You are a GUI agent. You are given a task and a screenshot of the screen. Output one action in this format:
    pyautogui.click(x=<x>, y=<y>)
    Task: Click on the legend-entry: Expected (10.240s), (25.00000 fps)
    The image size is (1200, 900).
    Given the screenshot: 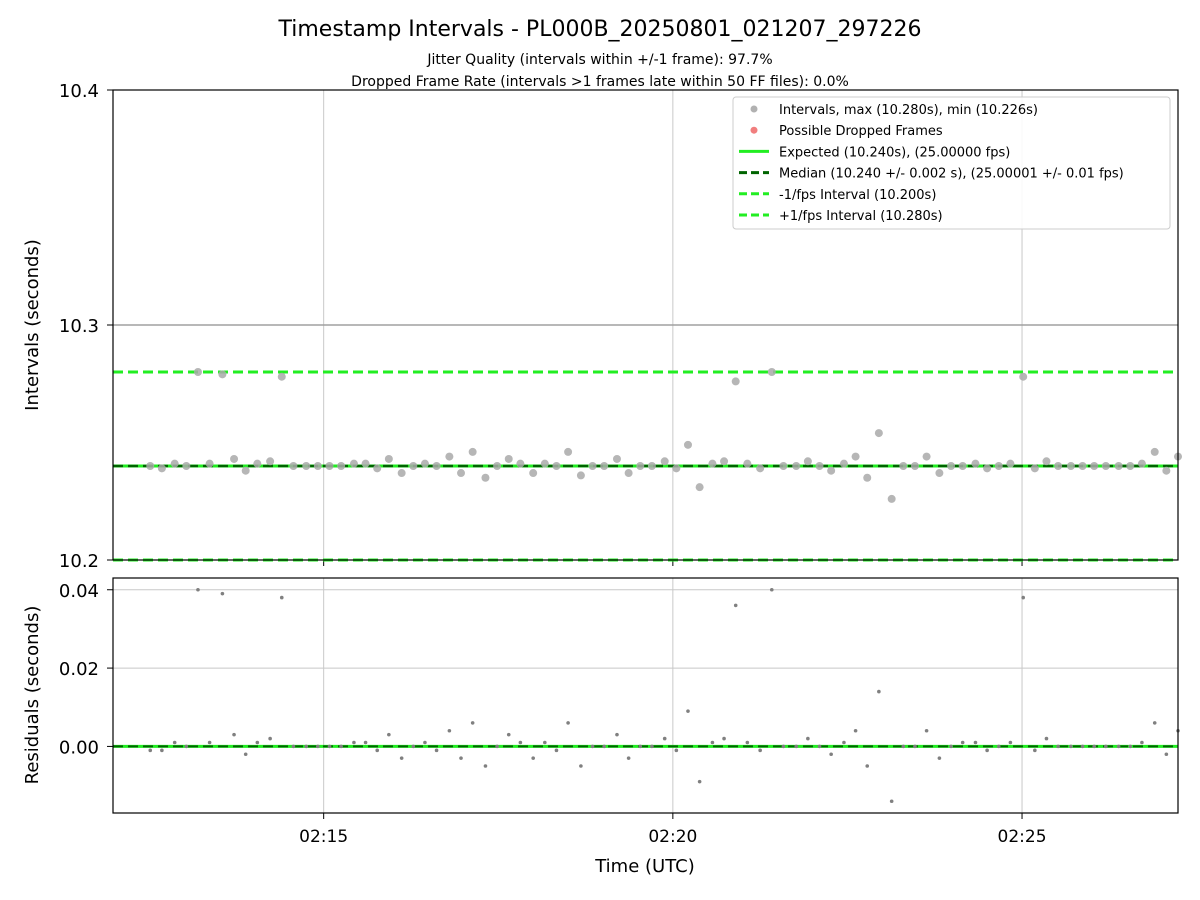 What is the action you would take?
    pyautogui.click(x=894, y=152)
    